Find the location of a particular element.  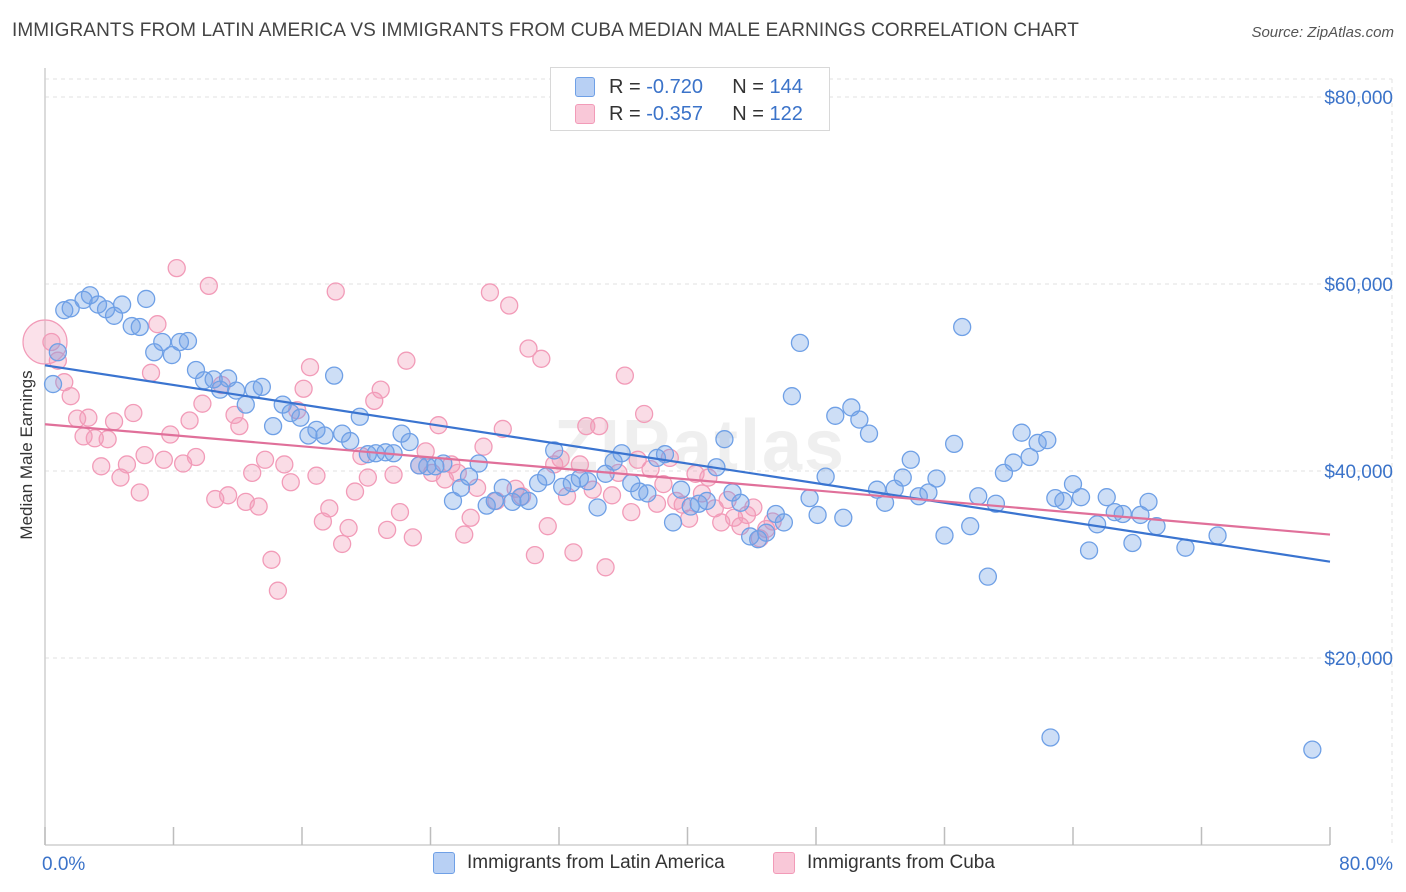

bottom-legend-label-cuba: Immigrants from Cuba is located at coordinates (901, 862).